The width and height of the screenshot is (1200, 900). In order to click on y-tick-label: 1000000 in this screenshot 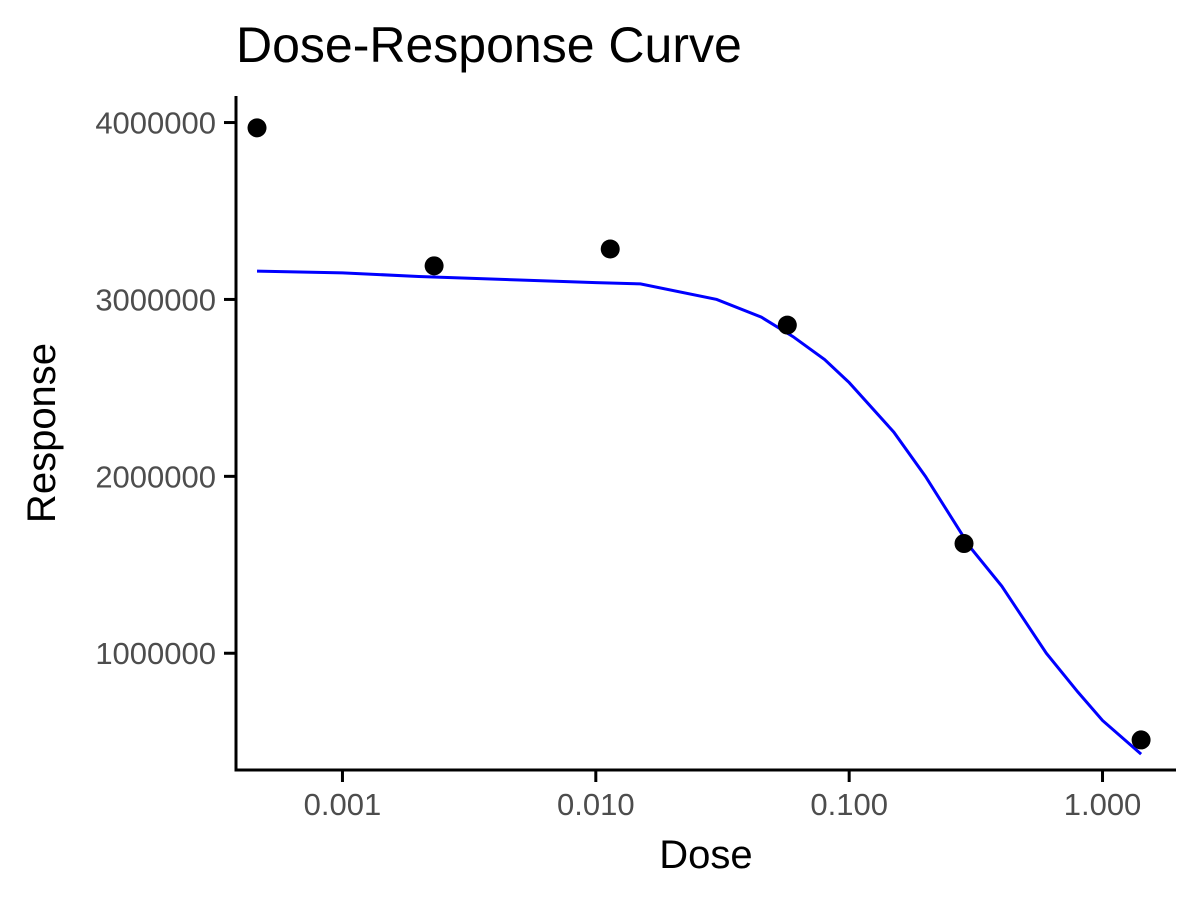, I will do `click(155, 653)`.